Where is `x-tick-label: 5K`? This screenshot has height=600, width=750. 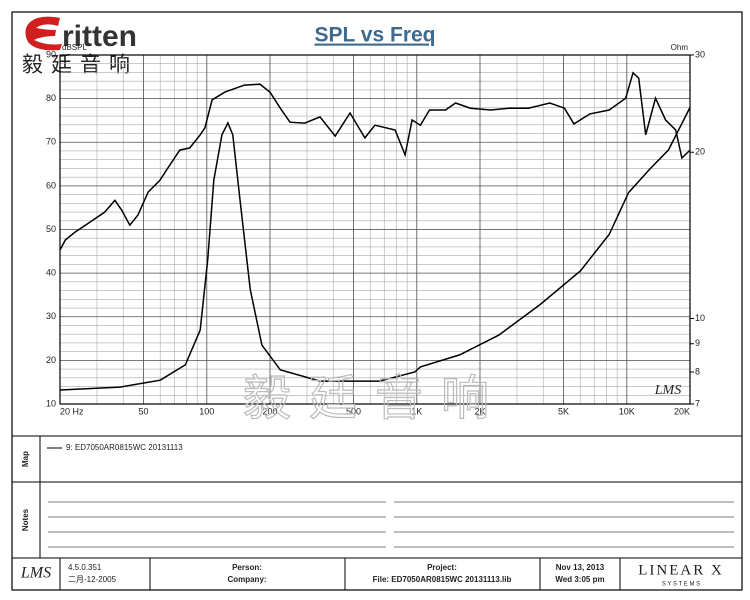
x-tick-label: 5K is located at coordinates (563, 411).